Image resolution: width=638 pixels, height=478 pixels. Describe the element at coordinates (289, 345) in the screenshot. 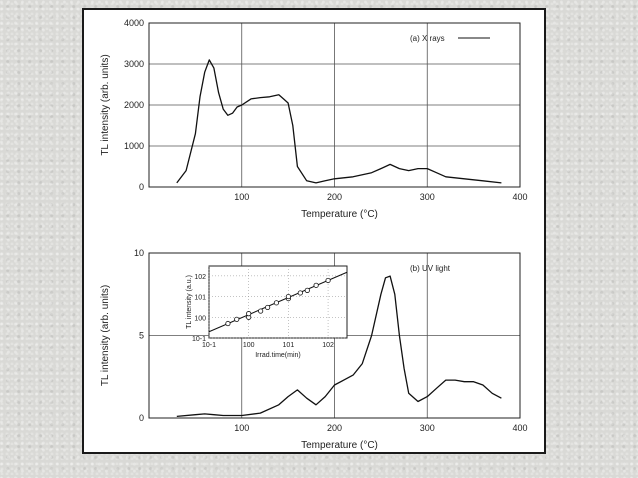

I see `inset-x-tick-label: 101` at that location.